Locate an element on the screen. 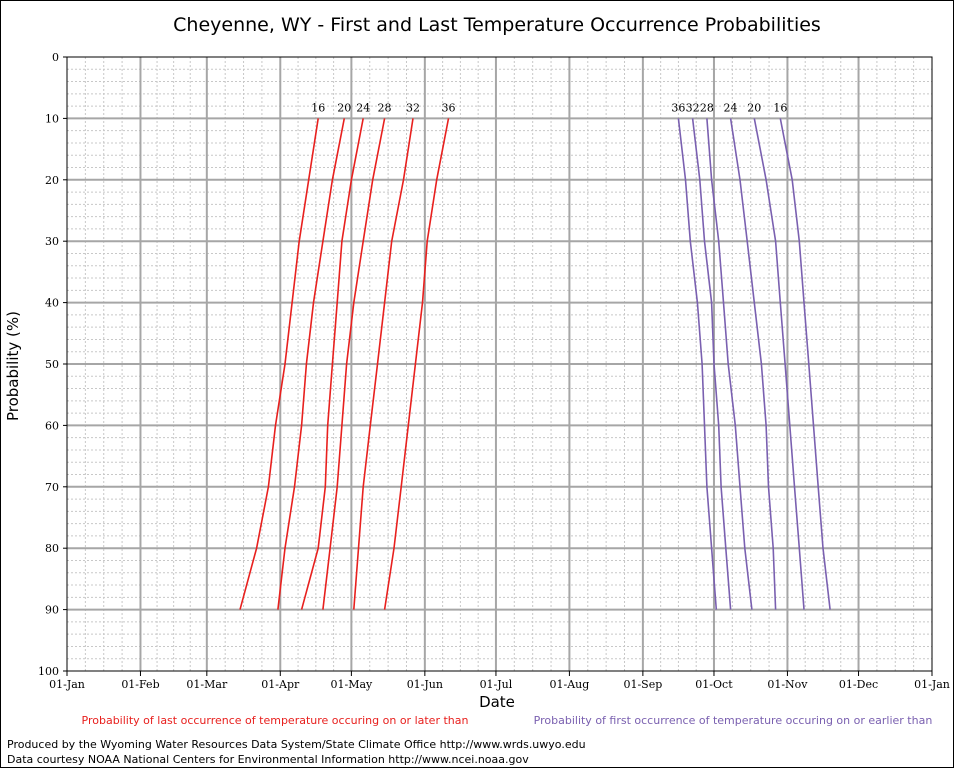  last-occurrence-label-28: 28 is located at coordinates (385, 107).